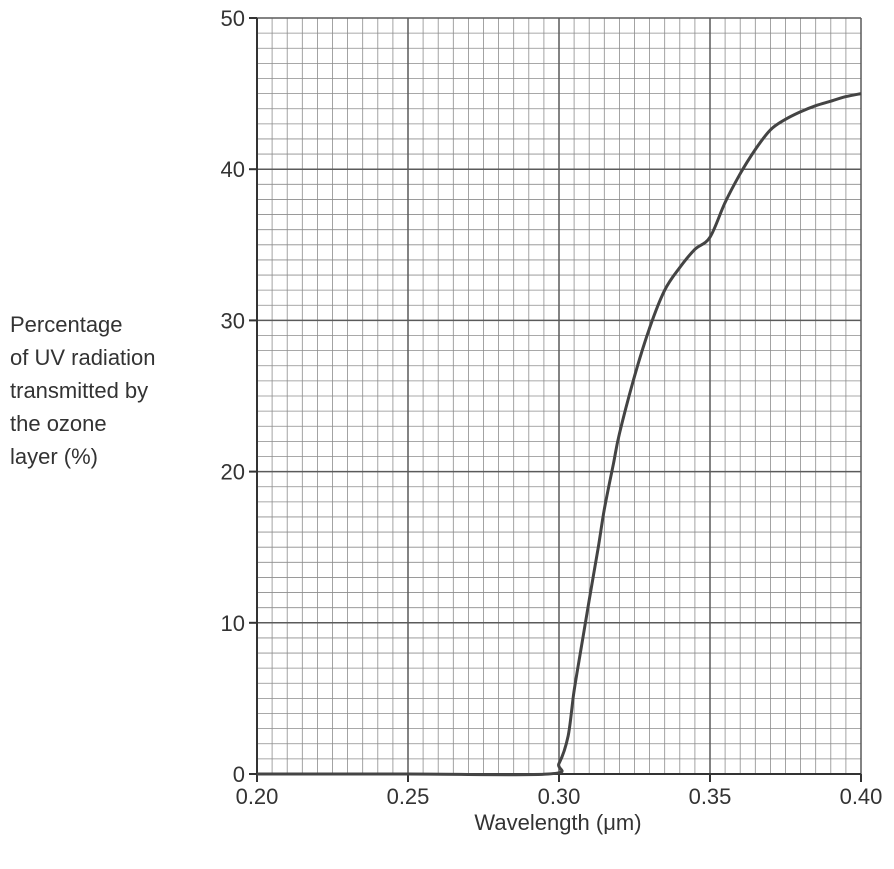 The width and height of the screenshot is (894, 869). What do you see at coordinates (233, 623) in the screenshot?
I see `y-tick-label: 10` at bounding box center [233, 623].